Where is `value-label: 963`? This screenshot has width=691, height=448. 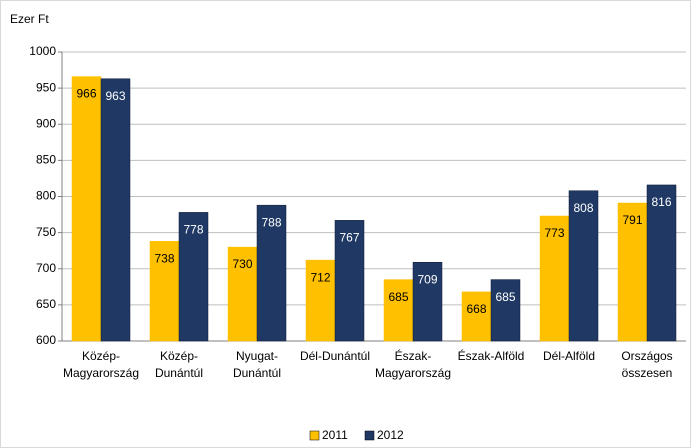 value-label: 963 is located at coordinates (115, 96).